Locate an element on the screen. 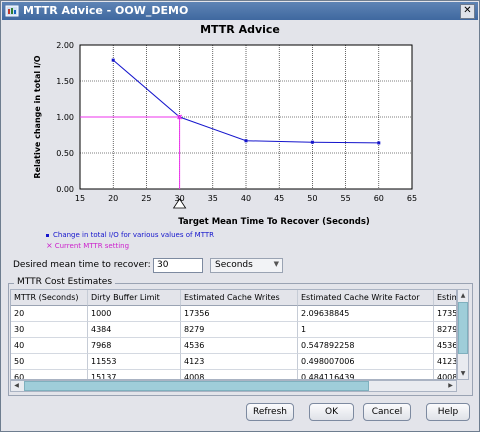  table-row: 20 1000 17356 2.09638845 1735 is located at coordinates (233, 314).